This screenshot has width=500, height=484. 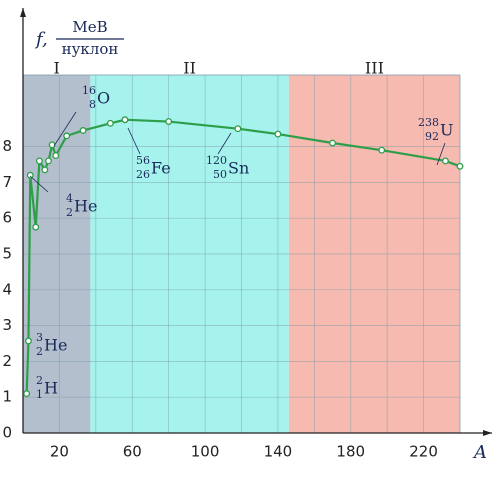 What do you see at coordinates (143, 174) in the screenshot?
I see `isotope-charge: 26` at bounding box center [143, 174].